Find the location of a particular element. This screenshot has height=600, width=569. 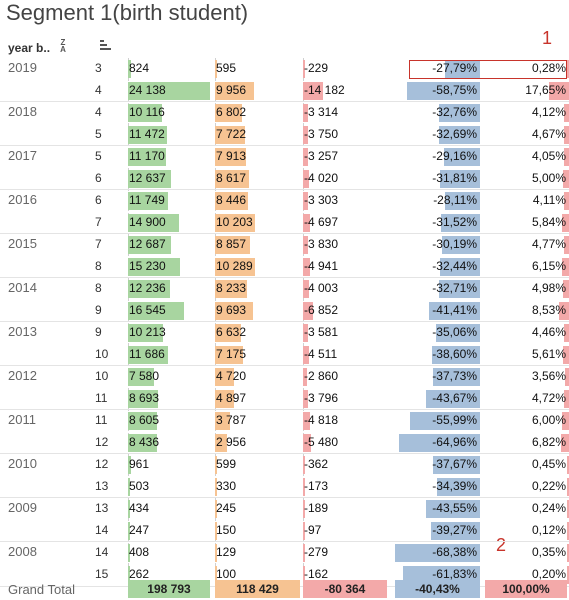

table-cell-v1: 503 is located at coordinates (169, 487).